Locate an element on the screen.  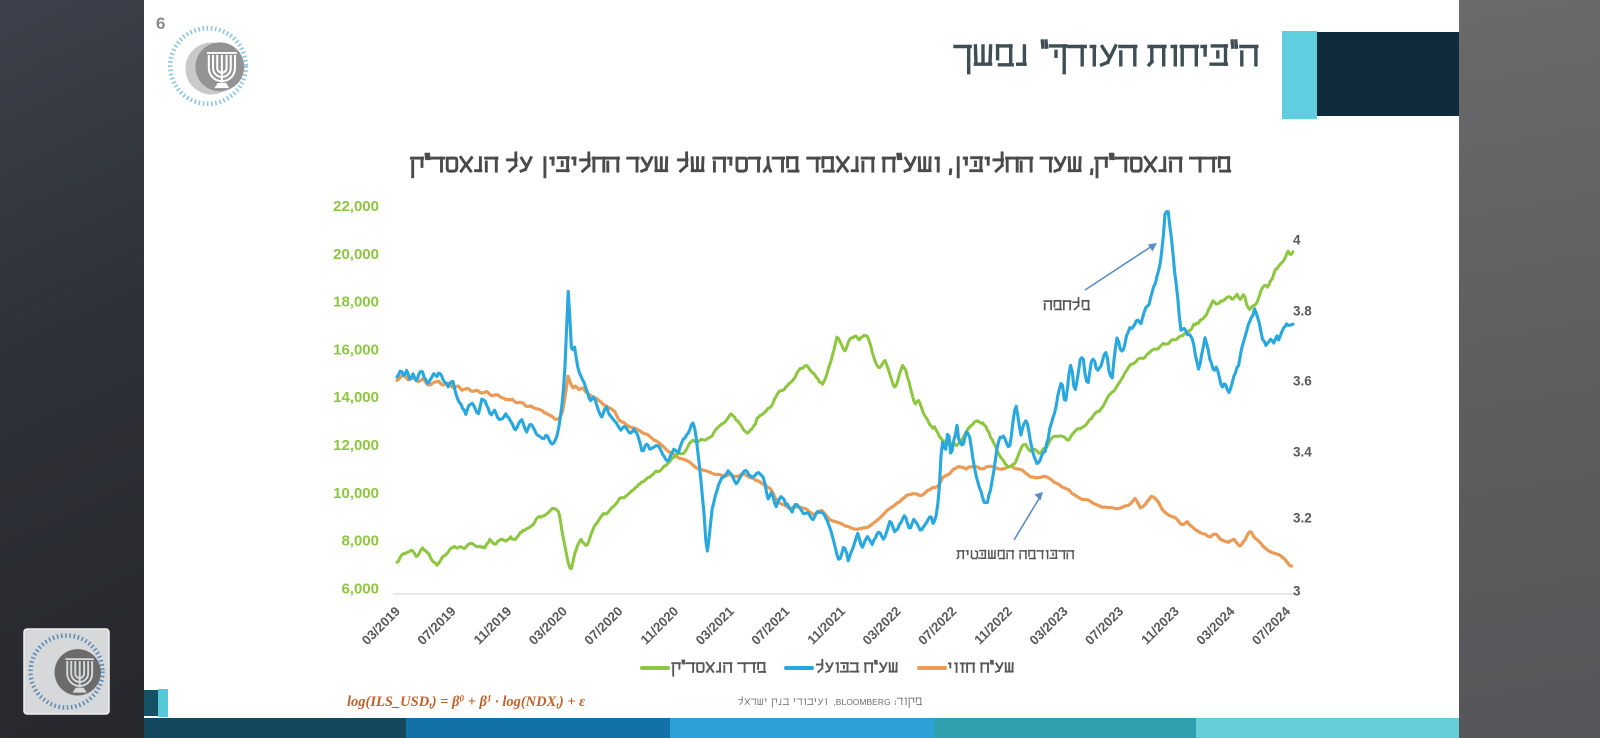
svg-text: 3.6 is located at coordinates (1302, 381).